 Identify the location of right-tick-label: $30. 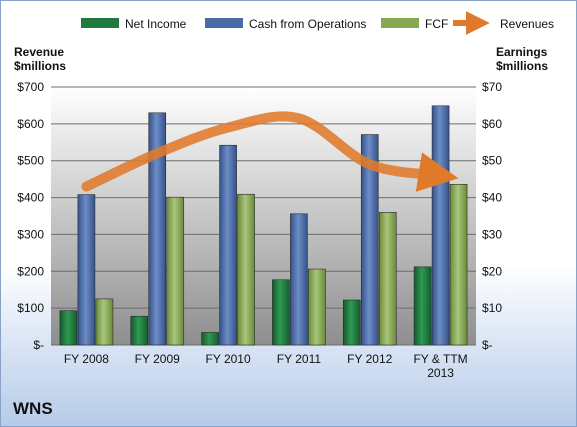
(492, 234).